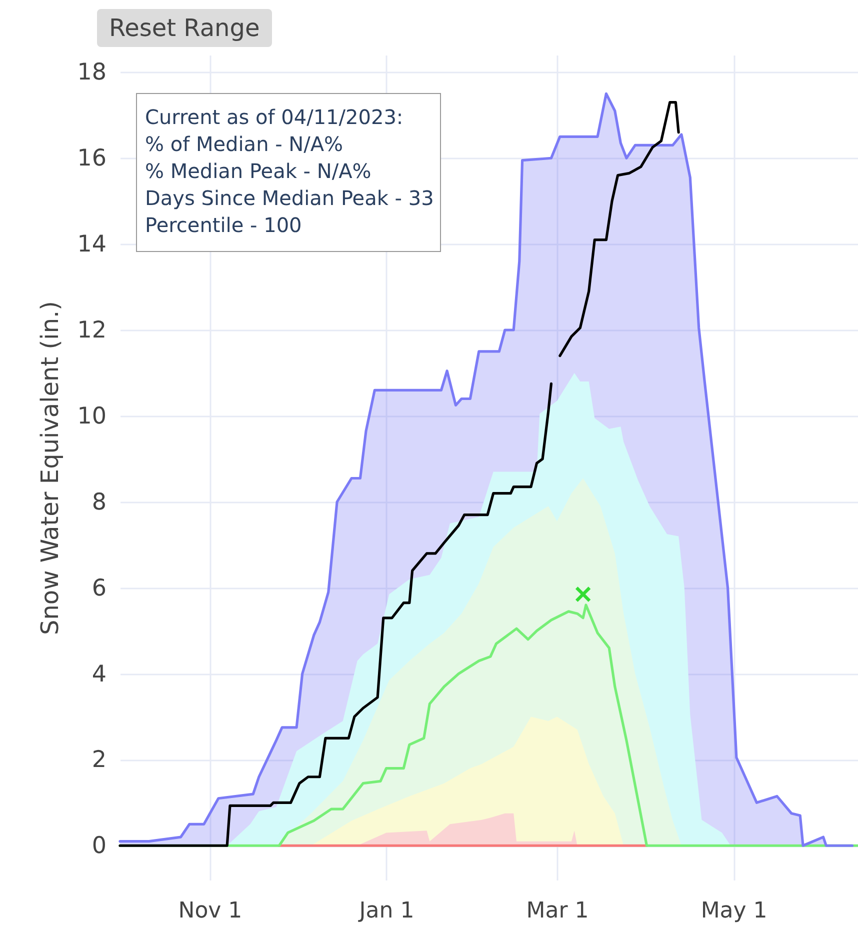  I want to click on y-tick-label: 8, so click(99, 502).